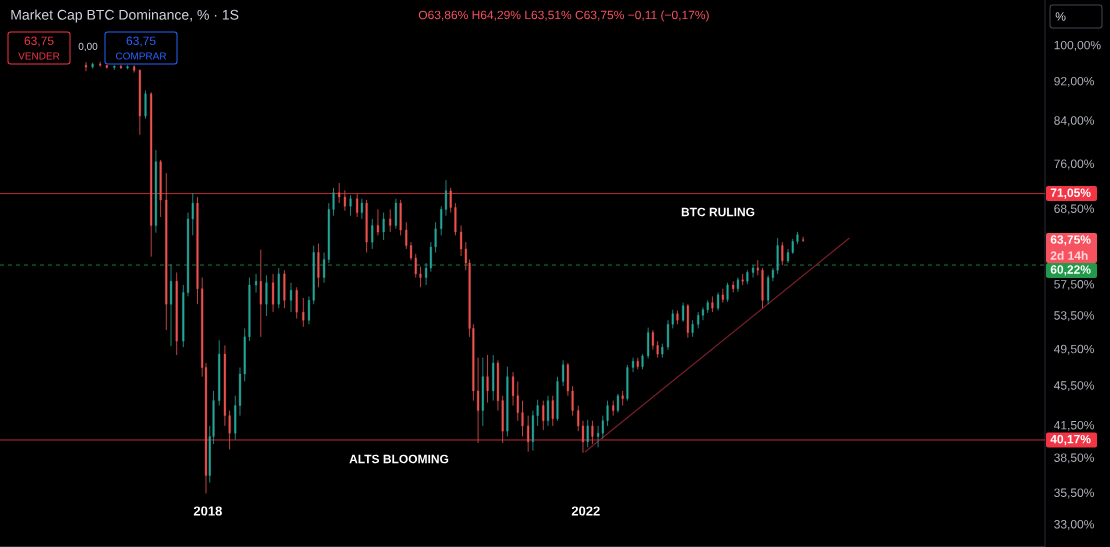 This screenshot has height=547, width=1110. What do you see at coordinates (1074, 525) in the screenshot?
I see `y-tick-label: 33,00%` at bounding box center [1074, 525].